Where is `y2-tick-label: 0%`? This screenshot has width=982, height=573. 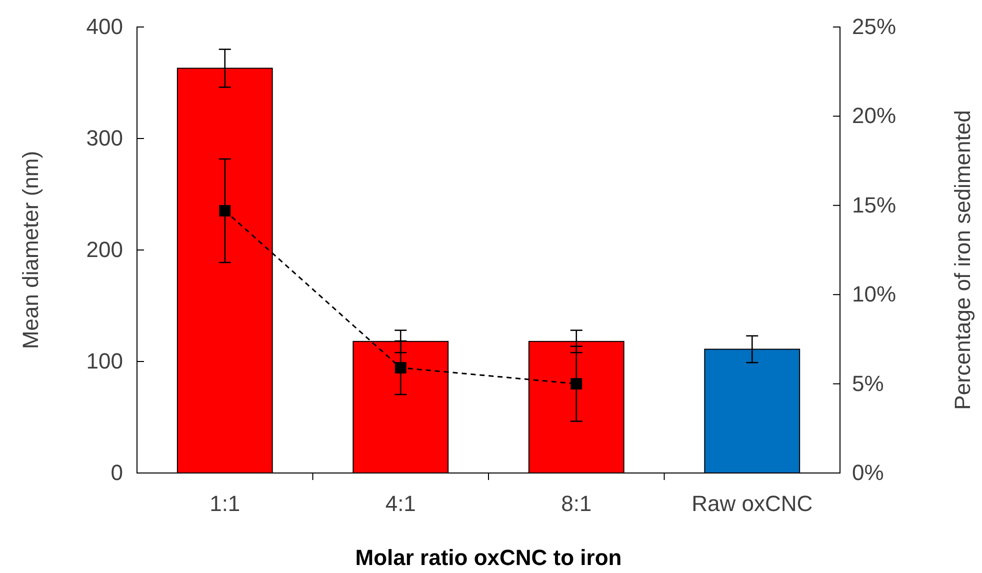
y2-tick-label: 0% is located at coordinates (868, 473).